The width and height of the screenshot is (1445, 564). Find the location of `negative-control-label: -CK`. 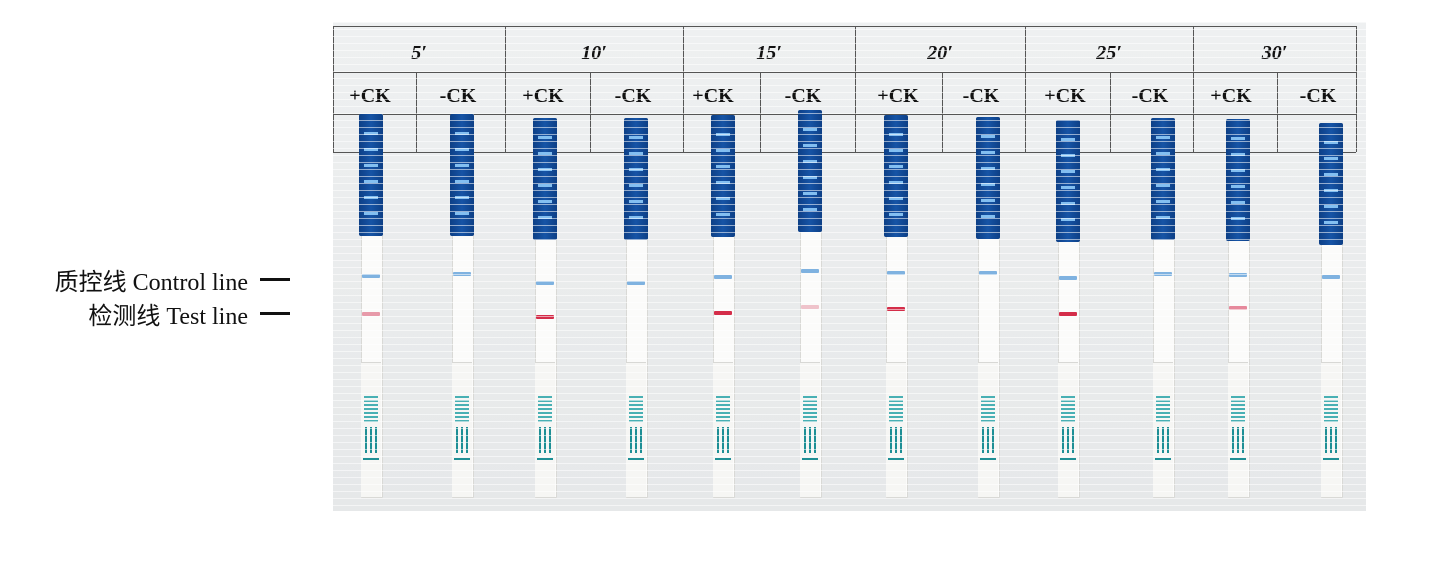

negative-control-label: -CK is located at coordinates (803, 96).